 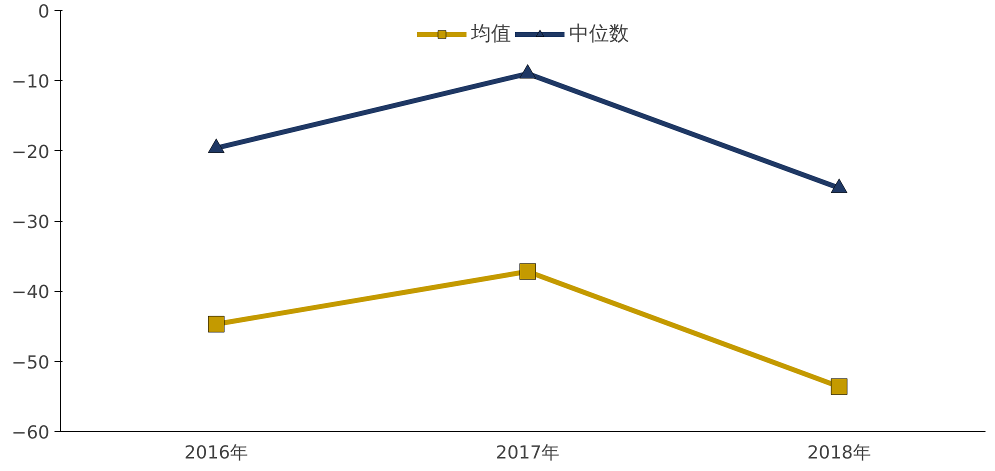 I want to click on y-tick-label: −20, so click(x=31, y=152).